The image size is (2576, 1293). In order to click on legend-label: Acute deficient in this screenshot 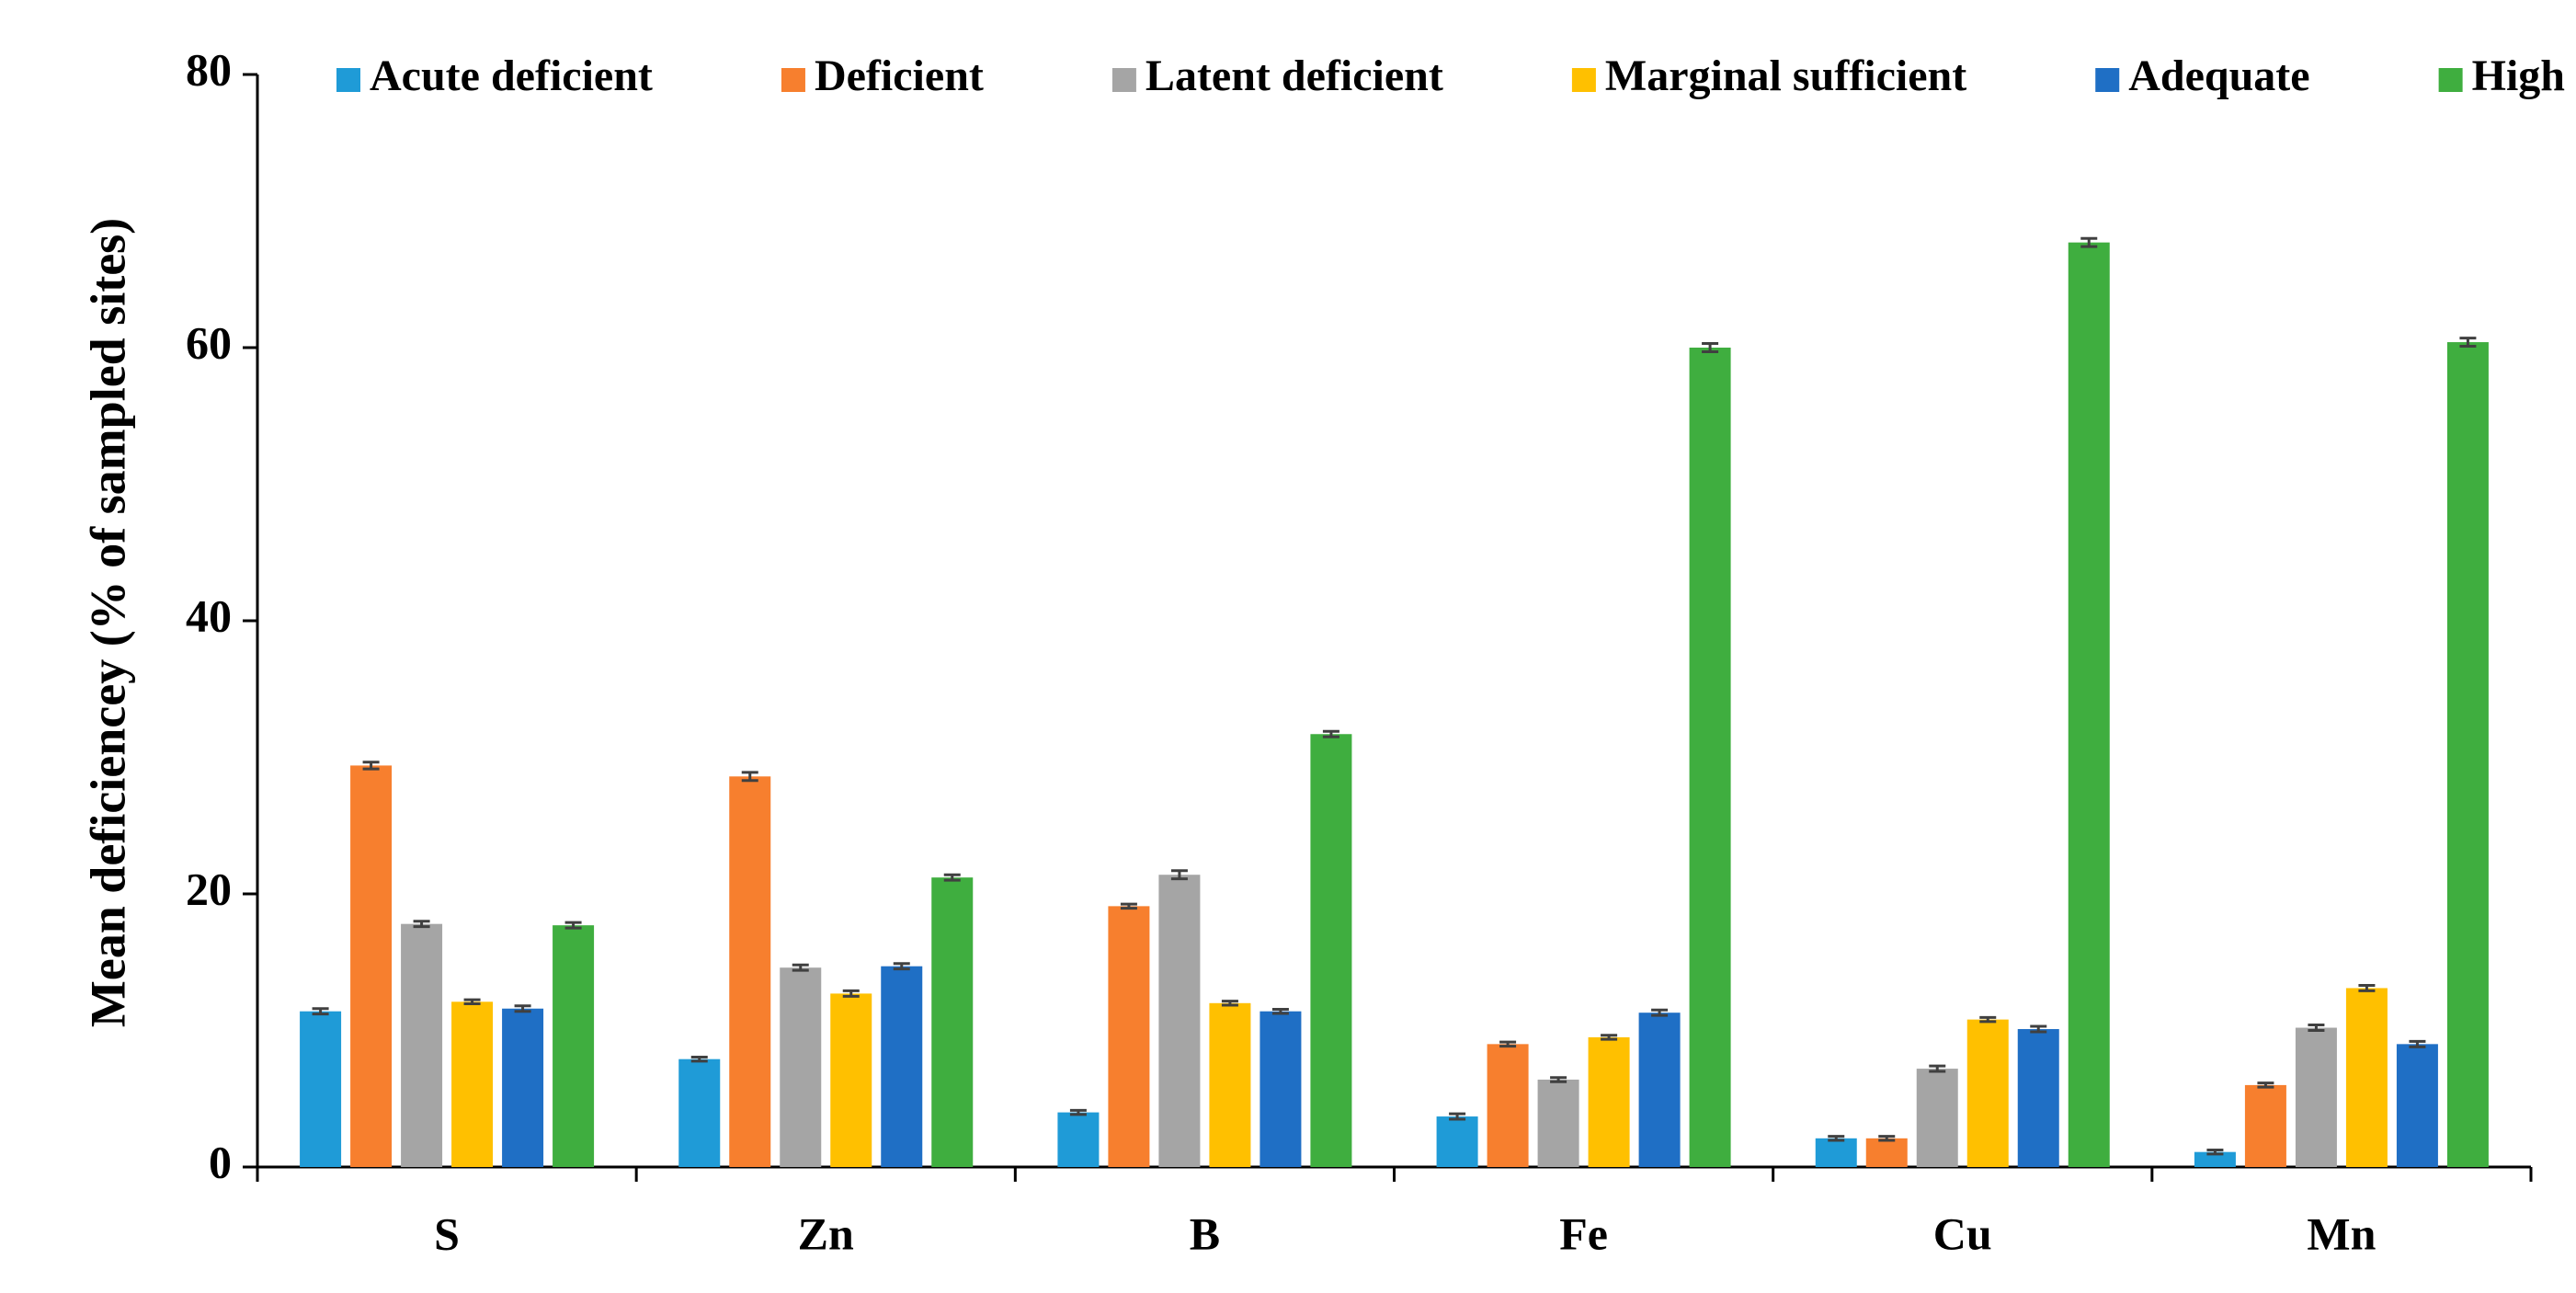, I will do `click(511, 75)`.